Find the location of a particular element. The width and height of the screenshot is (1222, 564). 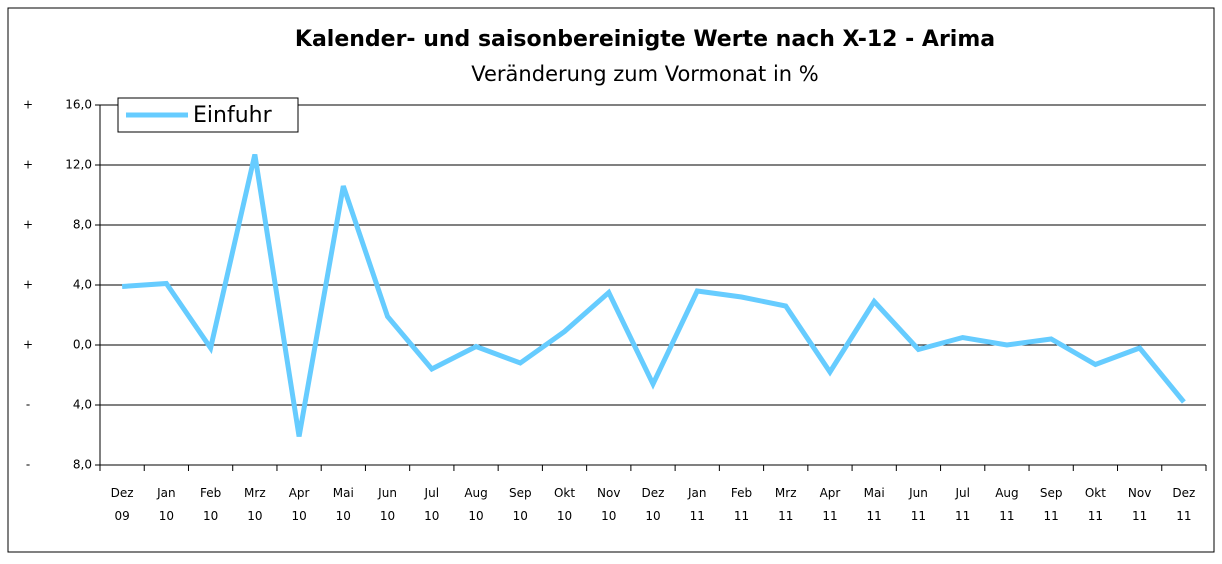

y-tick-label: 12,0 is located at coordinates (78, 165).